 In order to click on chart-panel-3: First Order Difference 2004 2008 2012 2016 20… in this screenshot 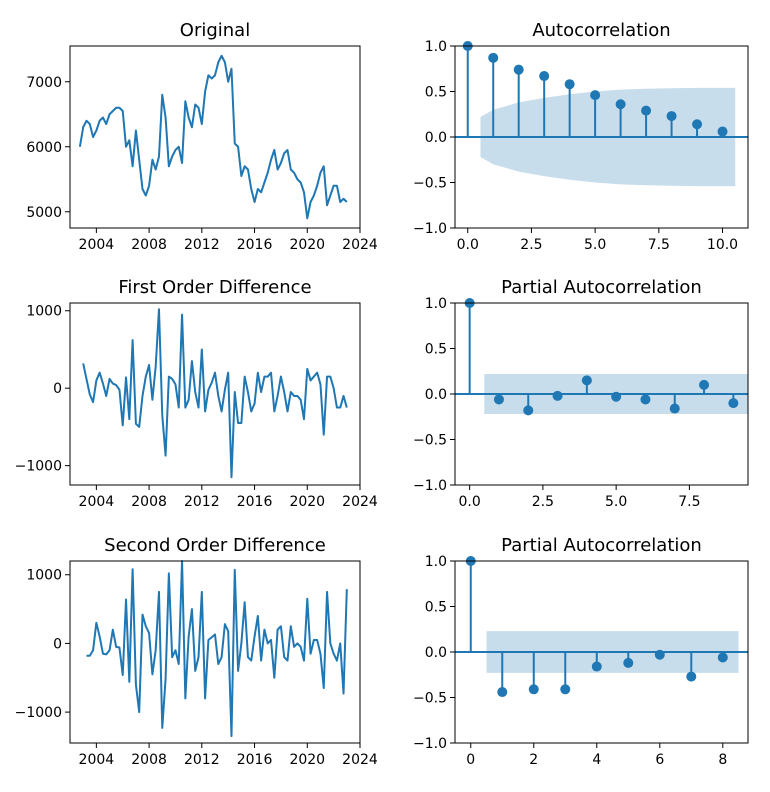, I will do `click(196, 393)`.